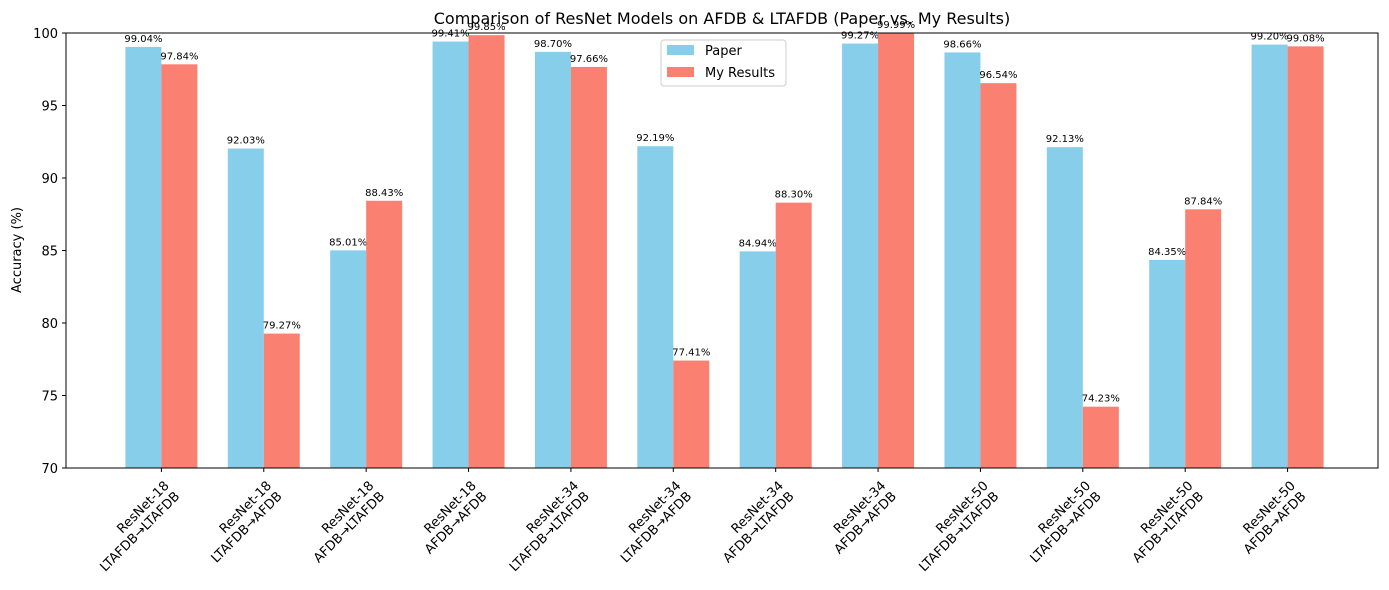  Describe the element at coordinates (49, 397) in the screenshot. I see `y-tick-label: 75` at that location.